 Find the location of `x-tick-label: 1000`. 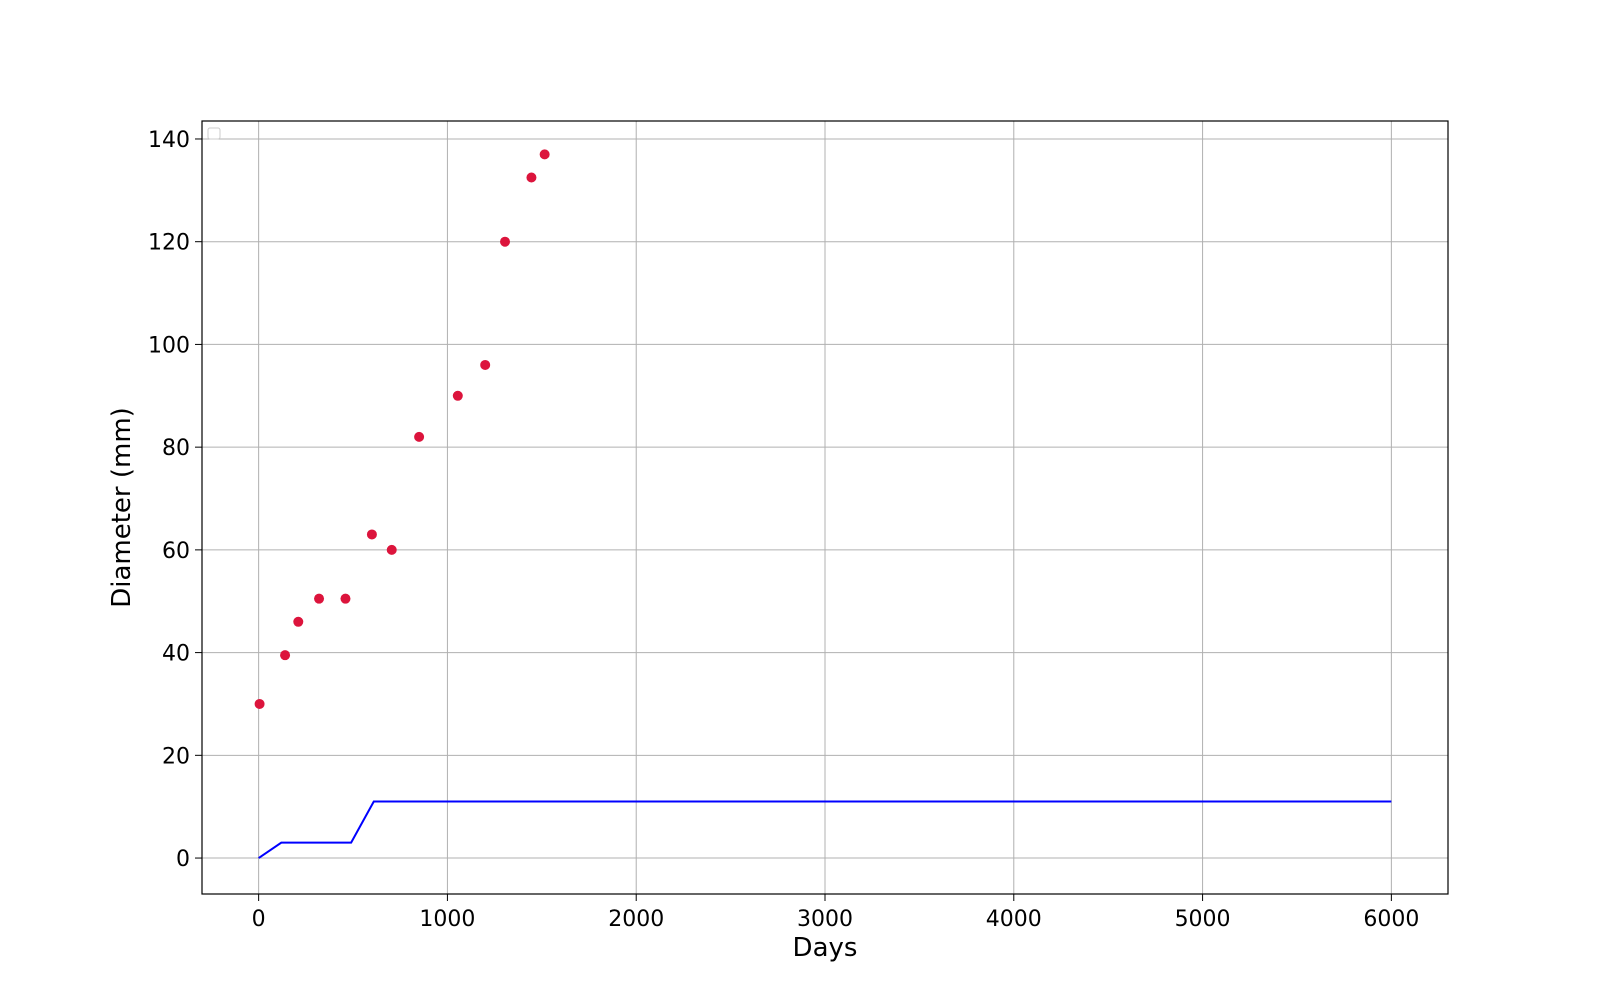

x-tick-label: 1000 is located at coordinates (447, 919).